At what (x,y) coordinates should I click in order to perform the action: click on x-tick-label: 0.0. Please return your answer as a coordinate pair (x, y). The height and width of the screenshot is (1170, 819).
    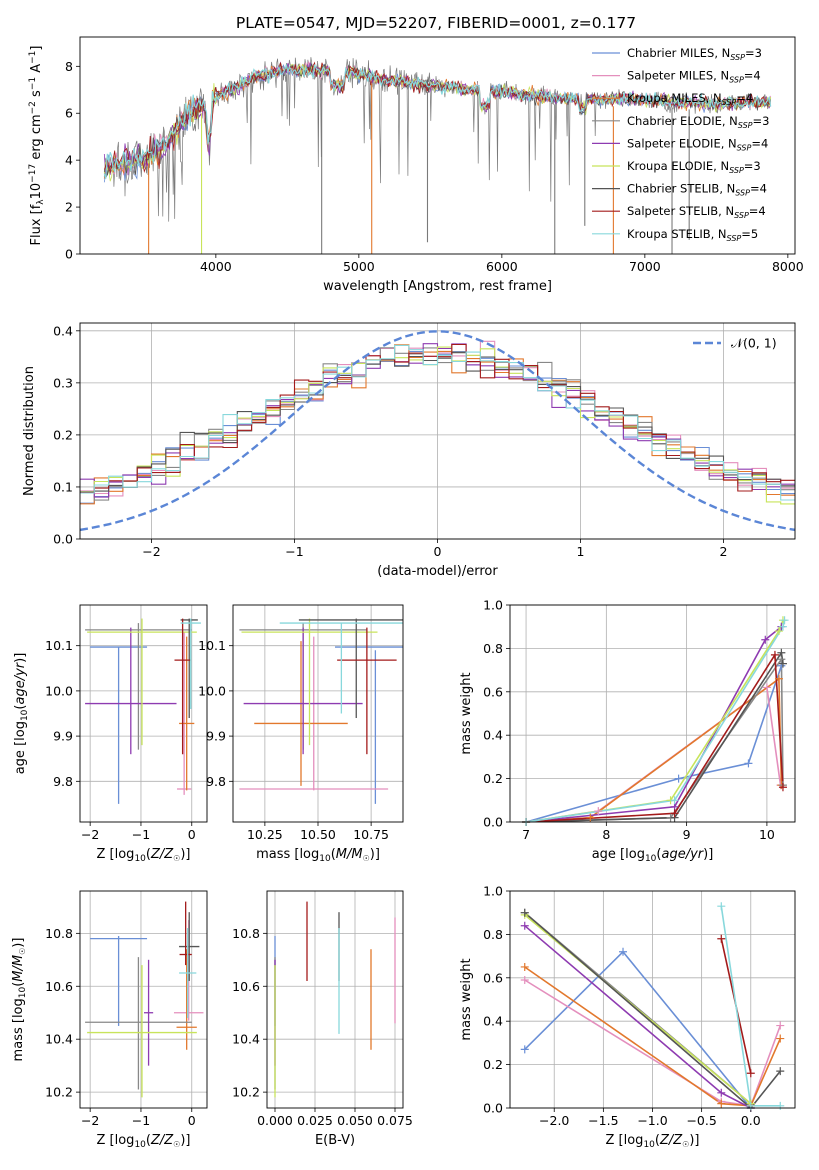
    Looking at the image, I should click on (751, 1120).